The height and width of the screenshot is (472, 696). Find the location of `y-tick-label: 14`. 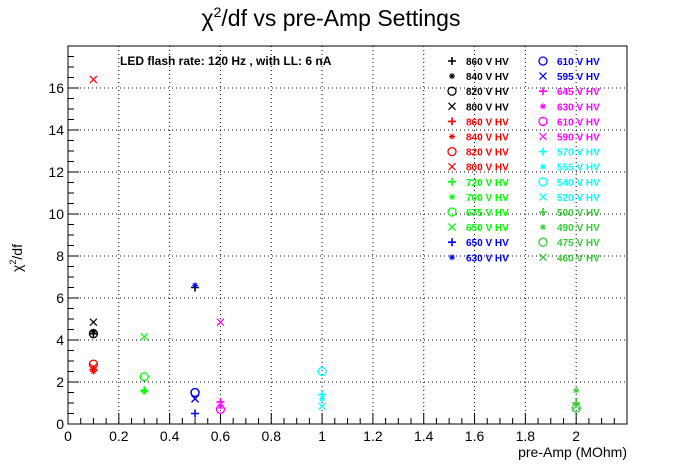

y-tick-label: 14 is located at coordinates (56, 130).